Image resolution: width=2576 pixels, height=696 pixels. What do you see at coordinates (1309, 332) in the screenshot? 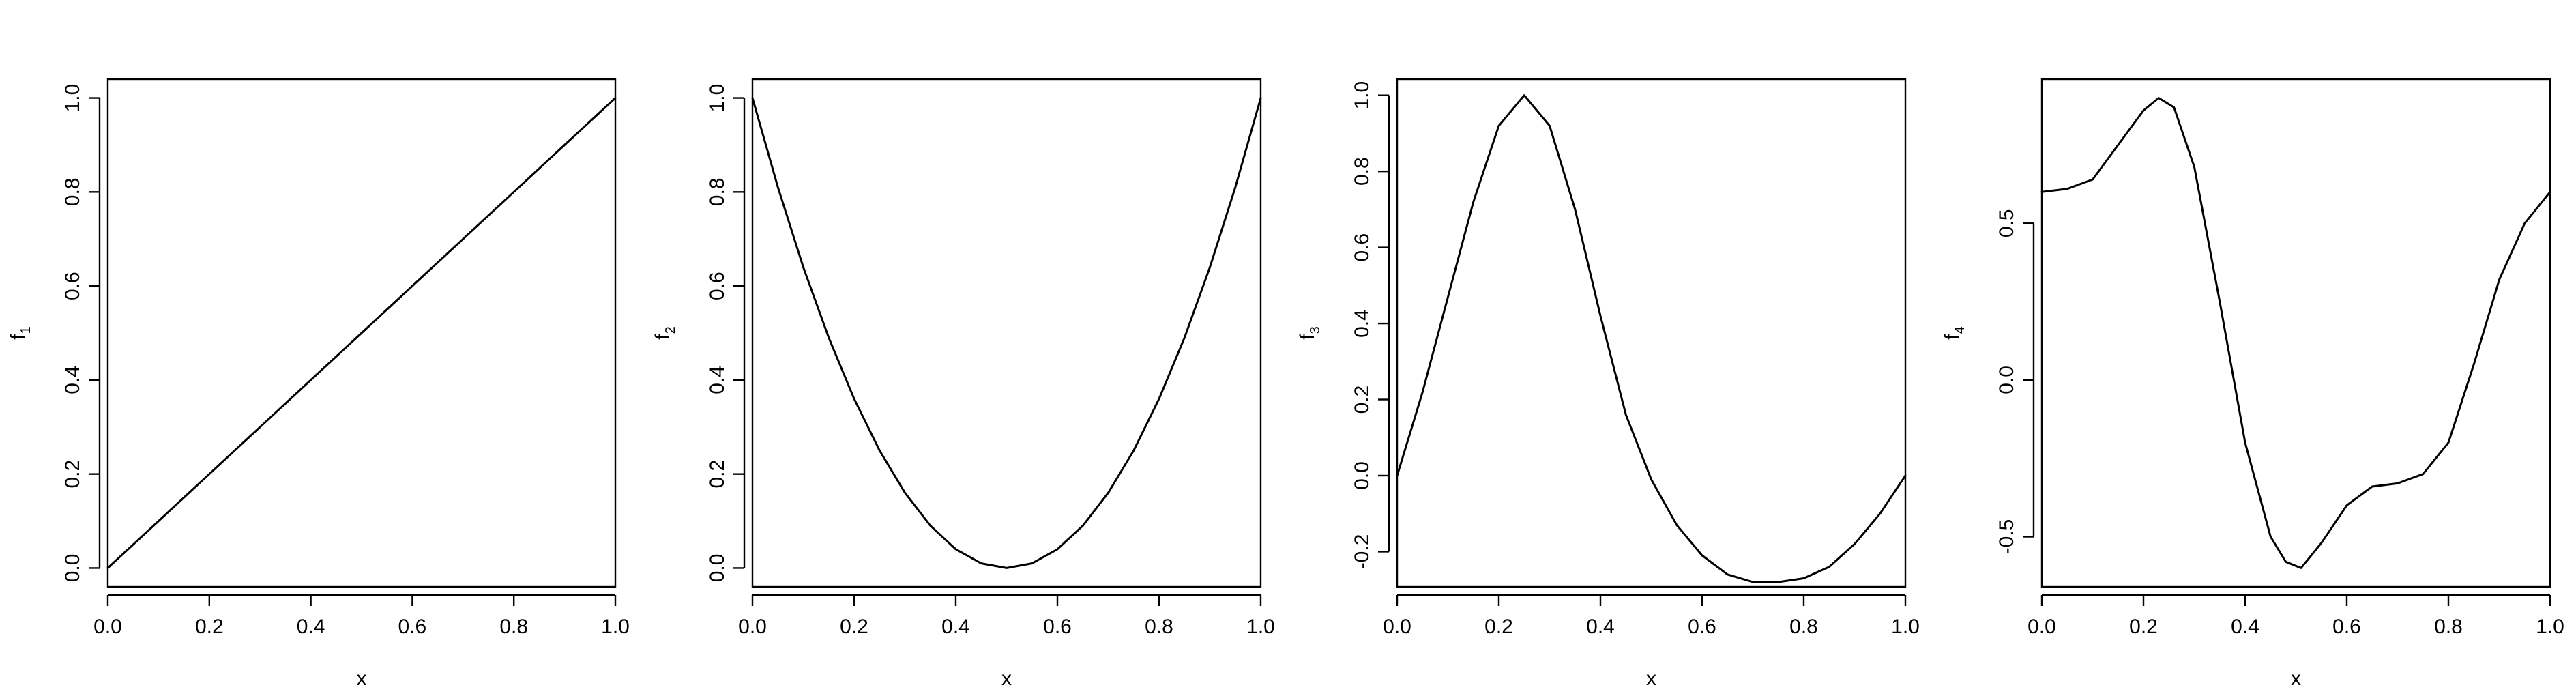
I see `y-axis-label: f3` at bounding box center [1309, 332].